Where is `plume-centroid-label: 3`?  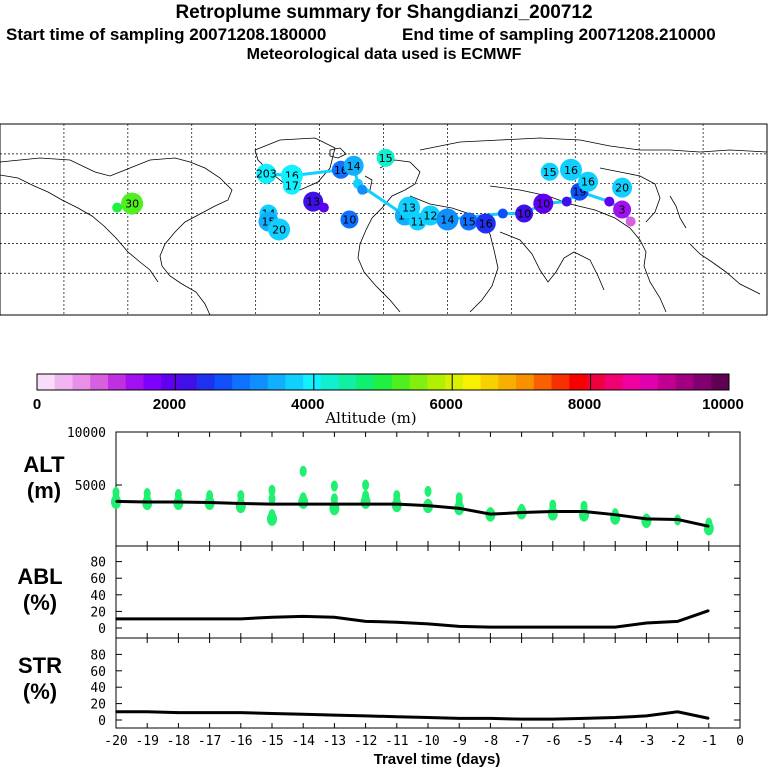 plume-centroid-label: 3 is located at coordinates (622, 210).